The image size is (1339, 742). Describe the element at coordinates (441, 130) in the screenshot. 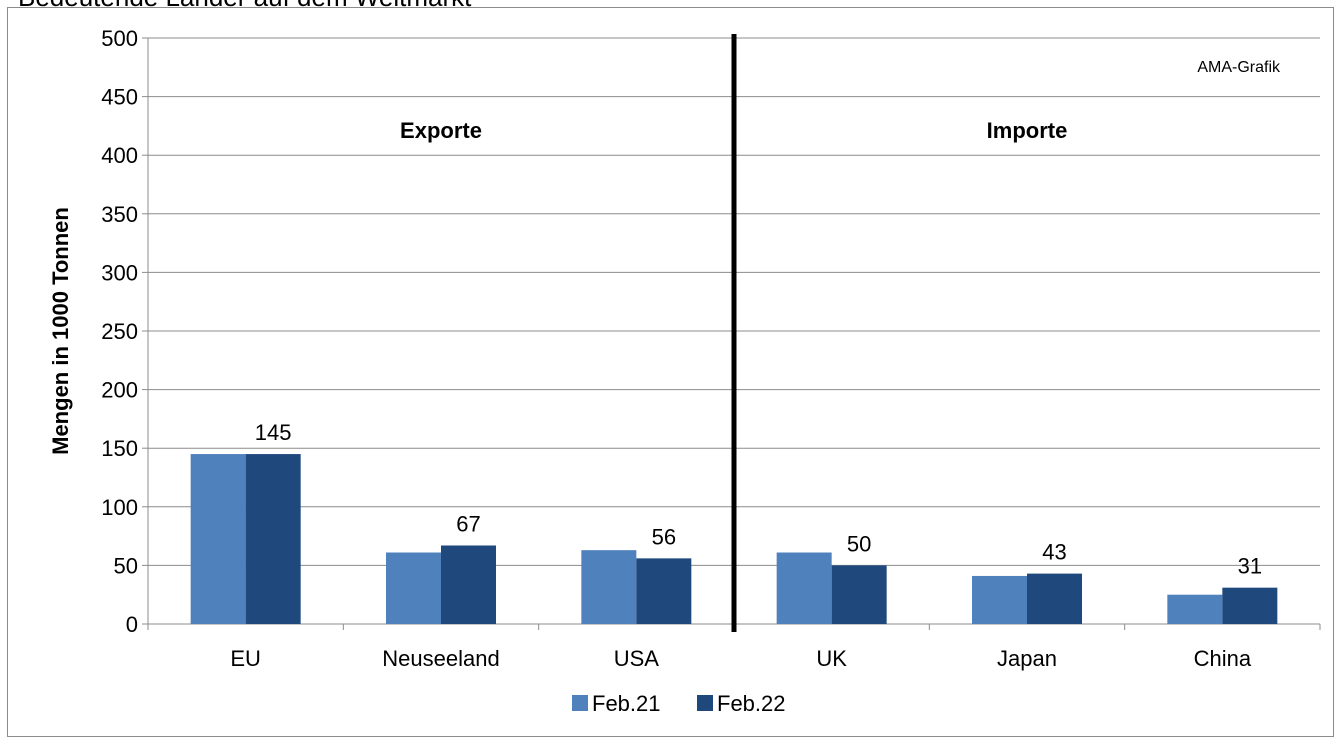

I see `group-label-exporte: Exporte` at that location.